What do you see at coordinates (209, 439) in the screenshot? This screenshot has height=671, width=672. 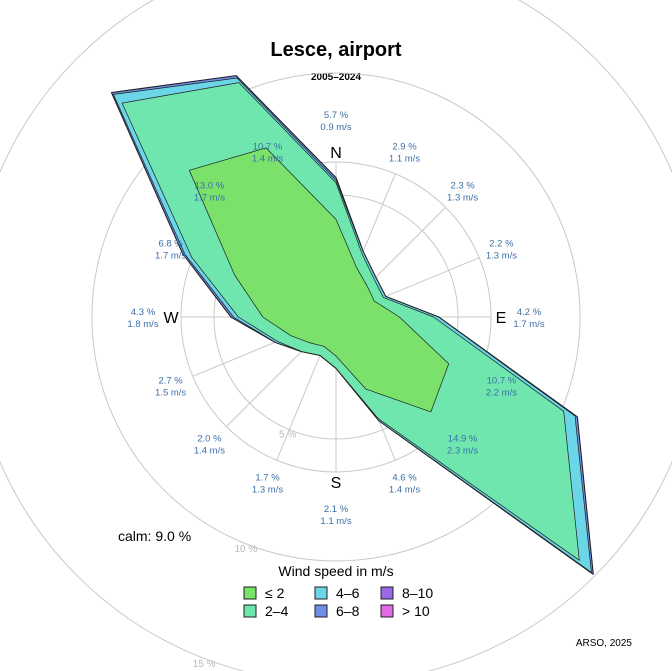 I see `direction-frequency-label: 2.0 %` at bounding box center [209, 439].